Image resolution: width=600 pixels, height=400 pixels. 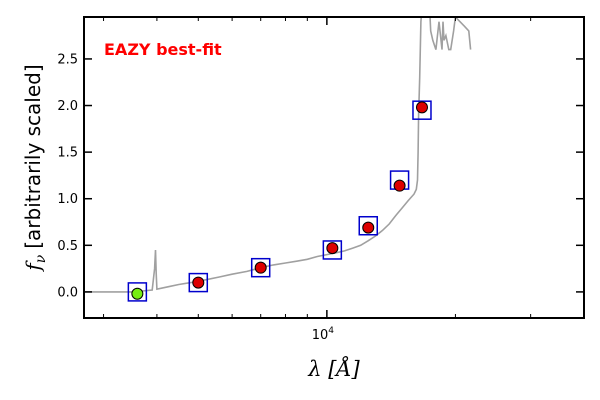 What do you see at coordinates (67, 199) in the screenshot?
I see `y-tick-label: 1.0` at bounding box center [67, 199].